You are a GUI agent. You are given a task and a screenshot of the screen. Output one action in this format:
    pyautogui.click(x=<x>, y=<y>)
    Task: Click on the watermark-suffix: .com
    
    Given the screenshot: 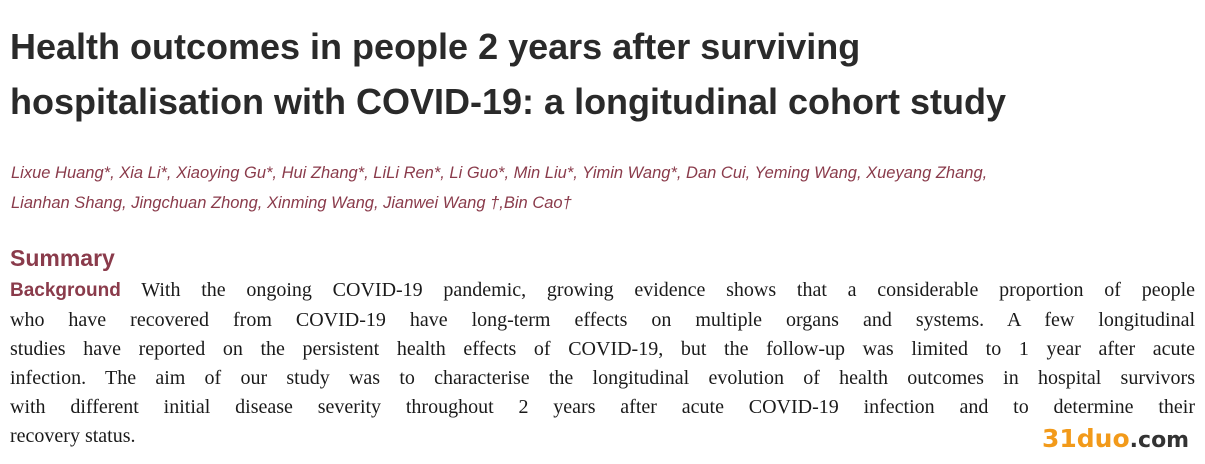 What is the action you would take?
    pyautogui.click(x=1159, y=440)
    